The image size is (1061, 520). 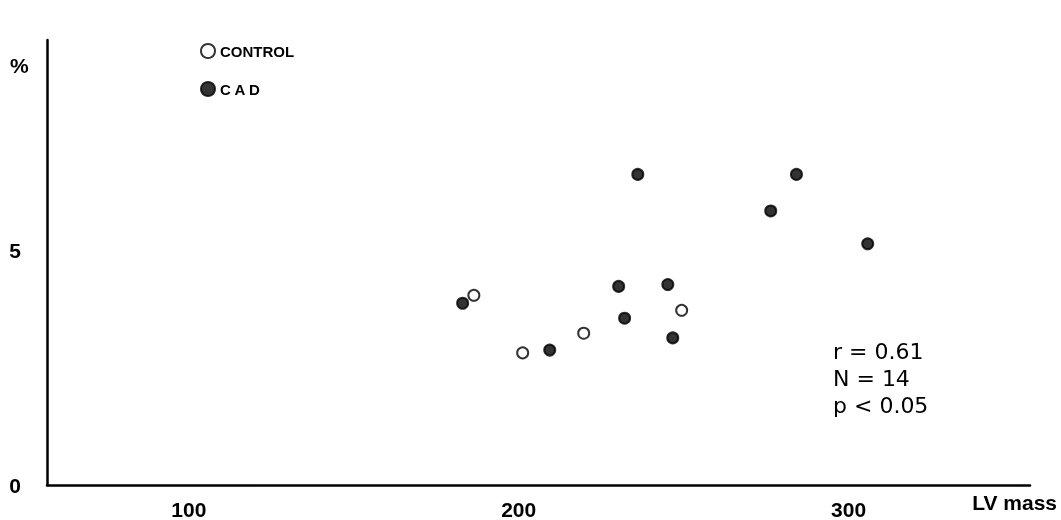 What do you see at coordinates (257, 51) in the screenshot?
I see `legend-label: CONTROL` at bounding box center [257, 51].